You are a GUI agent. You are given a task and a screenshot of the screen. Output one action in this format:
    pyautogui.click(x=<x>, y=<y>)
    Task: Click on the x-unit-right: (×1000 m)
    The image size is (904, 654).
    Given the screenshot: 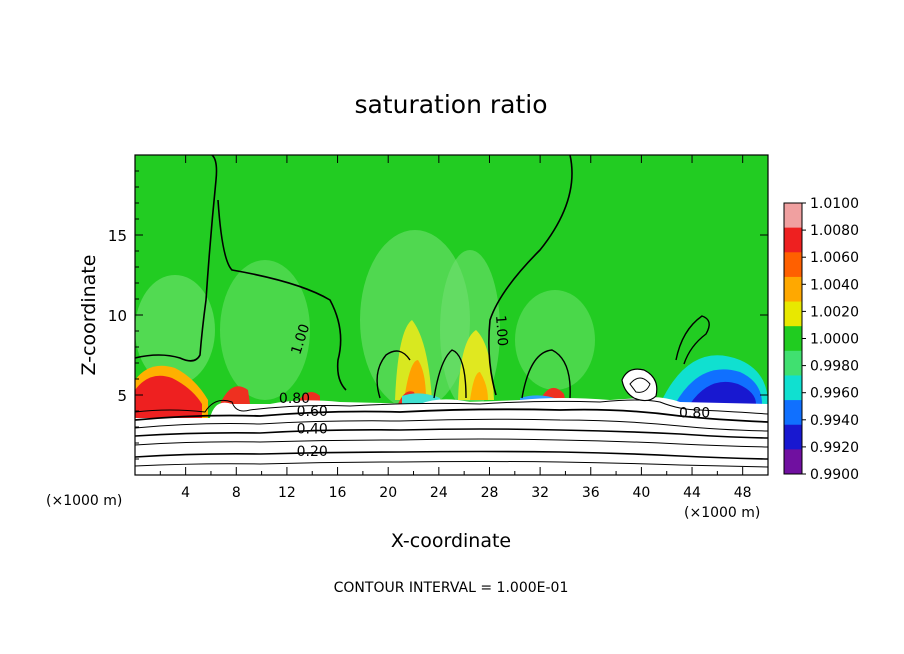 What is the action you would take?
    pyautogui.click(x=722, y=513)
    